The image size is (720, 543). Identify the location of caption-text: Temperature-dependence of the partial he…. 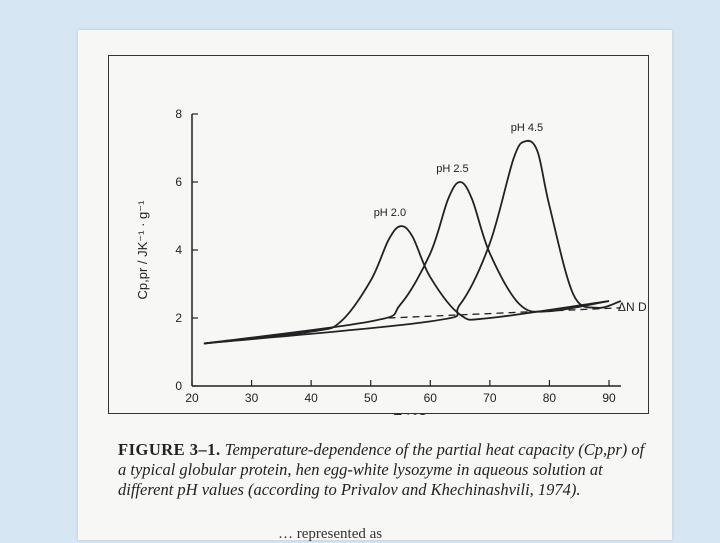
(381, 469).